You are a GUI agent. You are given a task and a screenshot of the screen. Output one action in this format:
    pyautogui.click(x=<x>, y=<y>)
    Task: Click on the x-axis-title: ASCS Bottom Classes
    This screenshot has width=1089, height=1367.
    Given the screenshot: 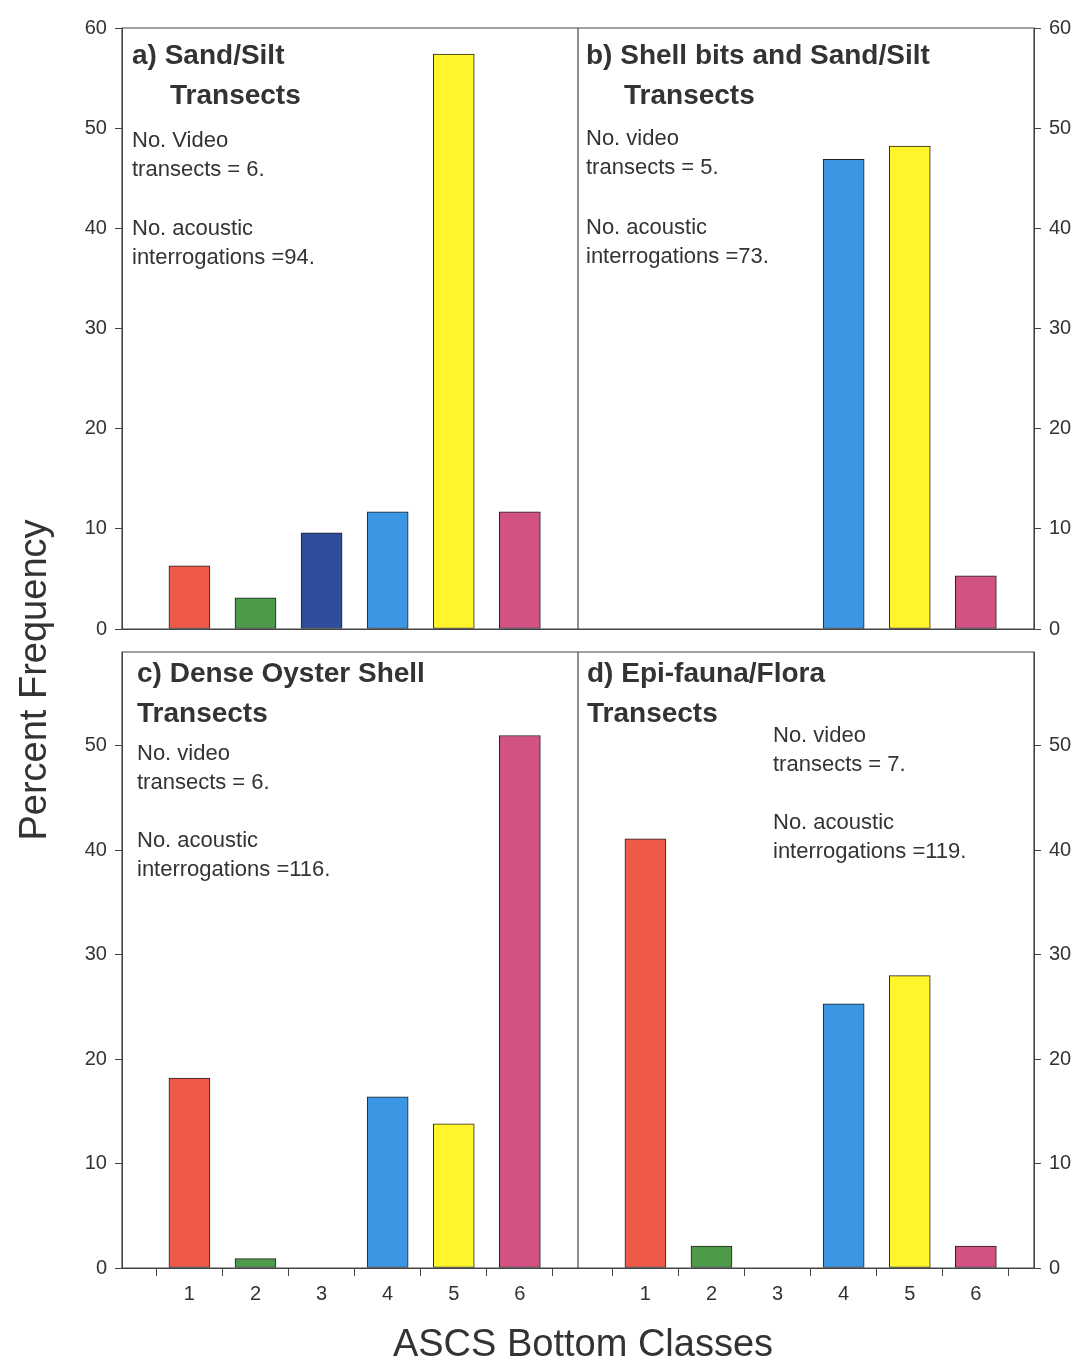 What is the action you would take?
    pyautogui.click(x=583, y=1343)
    